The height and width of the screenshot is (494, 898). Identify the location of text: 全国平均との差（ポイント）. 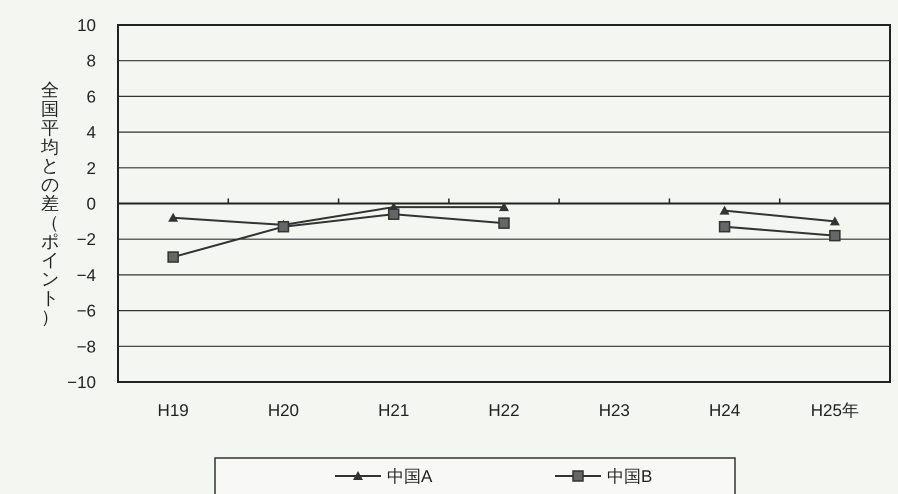
(50, 203).